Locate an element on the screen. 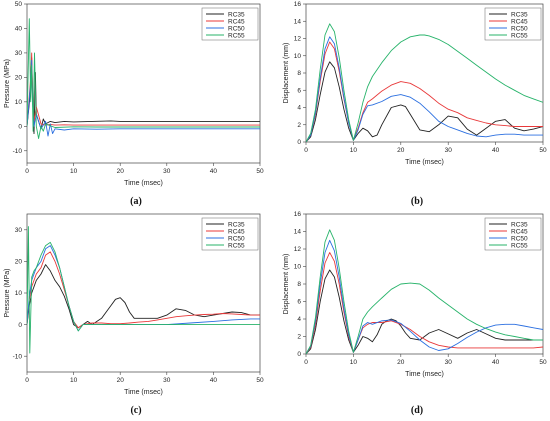  panel-label: (b) is located at coordinates (417, 201).